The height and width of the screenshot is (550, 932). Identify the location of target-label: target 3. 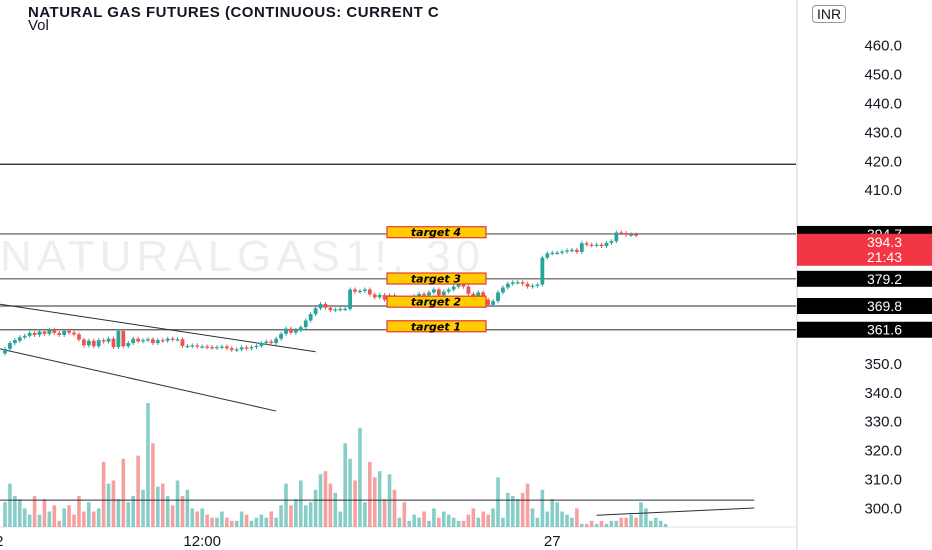
(436, 279).